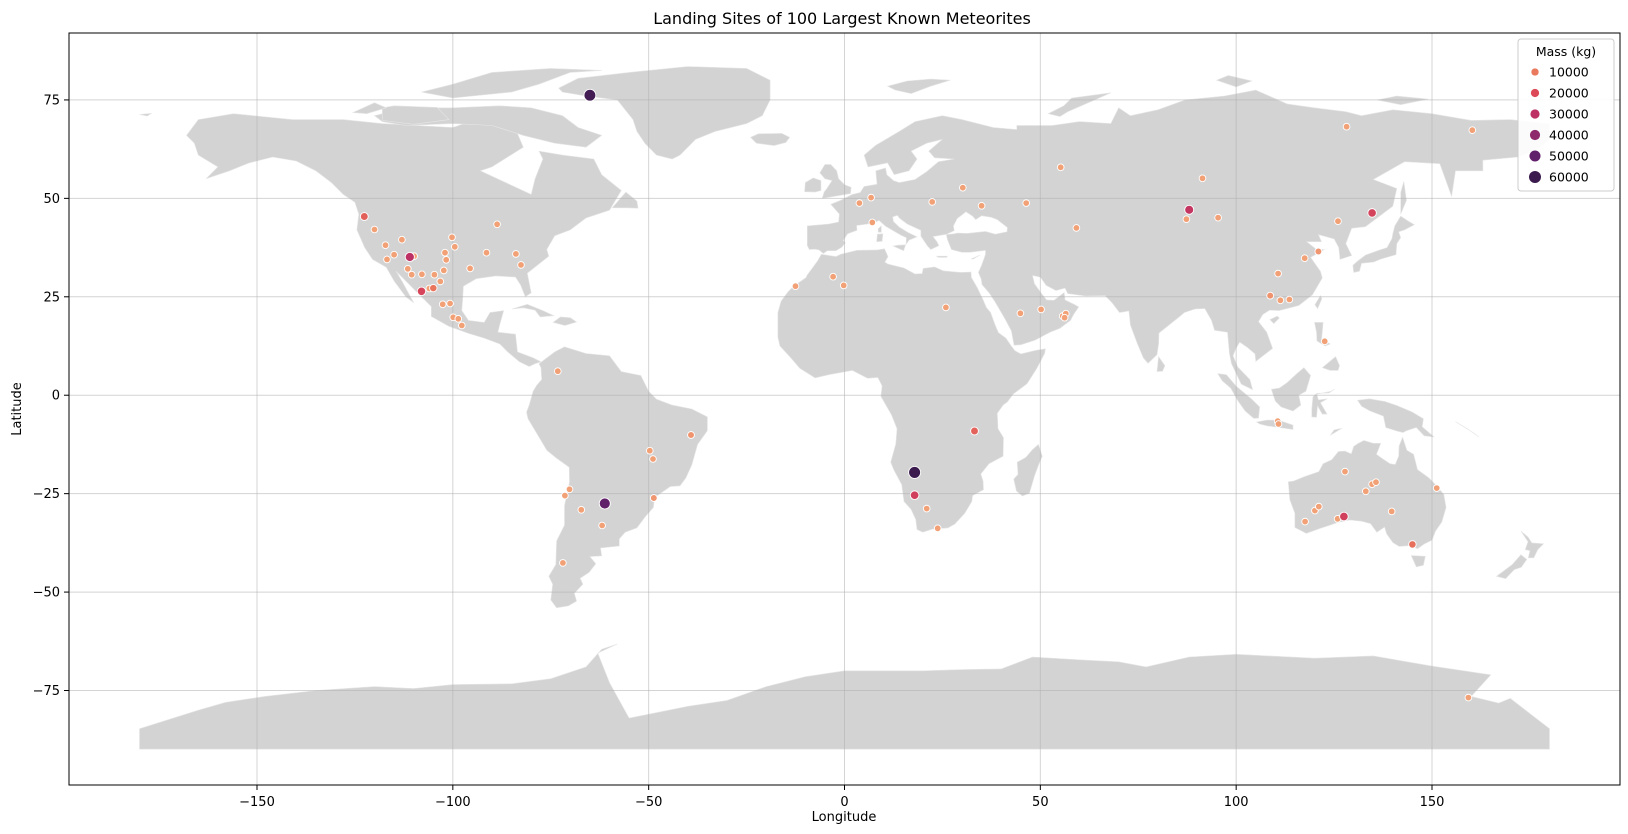 The width and height of the screenshot is (1628, 834). What do you see at coordinates (835, 181) in the screenshot?
I see `uk-land` at bounding box center [835, 181].